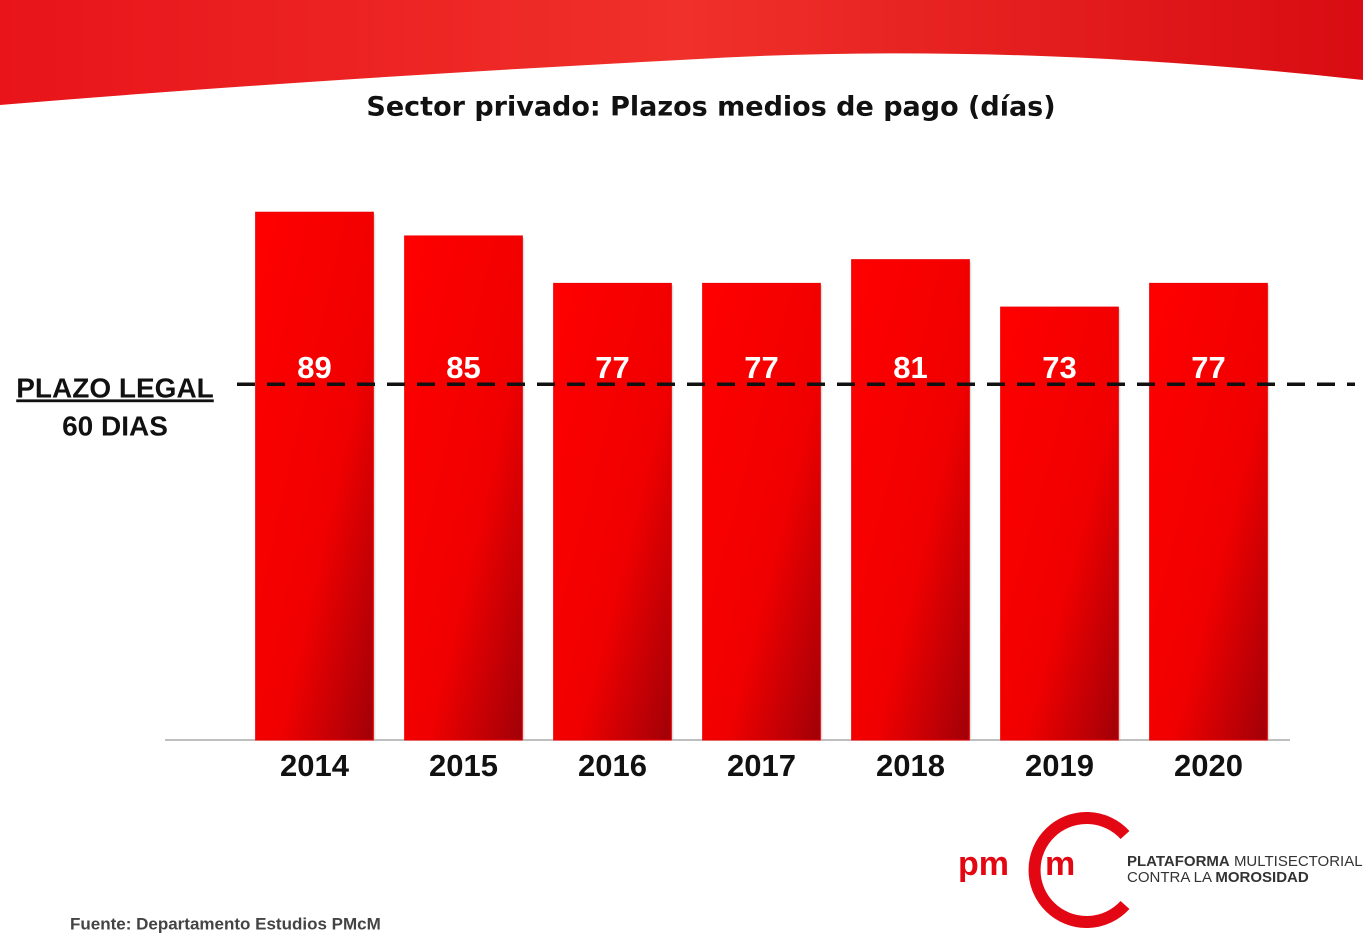  What do you see at coordinates (761, 765) in the screenshot?
I see `x-tick-label: 2017` at bounding box center [761, 765].